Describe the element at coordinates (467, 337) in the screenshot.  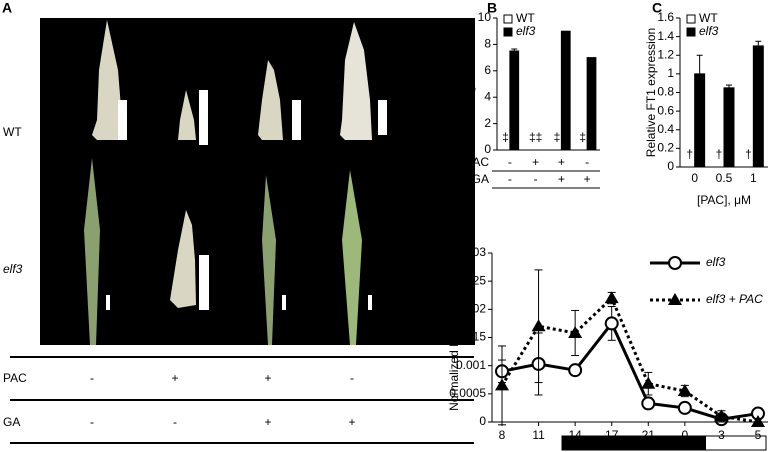
I see `y-tick-label: 0.0015` at that location.